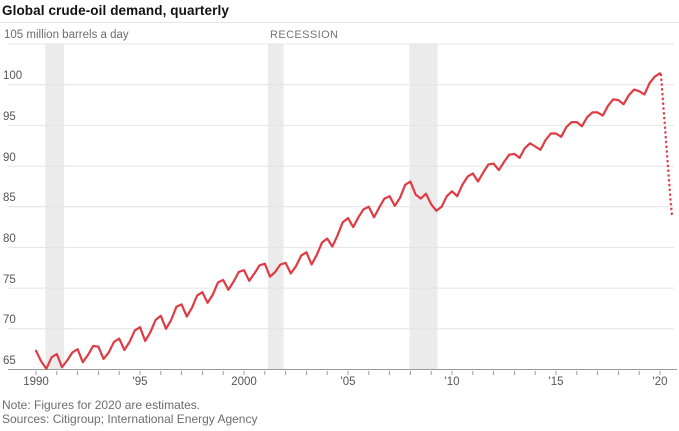 This screenshot has width=679, height=431. I want to click on x-axis-label: 2000, so click(244, 382).